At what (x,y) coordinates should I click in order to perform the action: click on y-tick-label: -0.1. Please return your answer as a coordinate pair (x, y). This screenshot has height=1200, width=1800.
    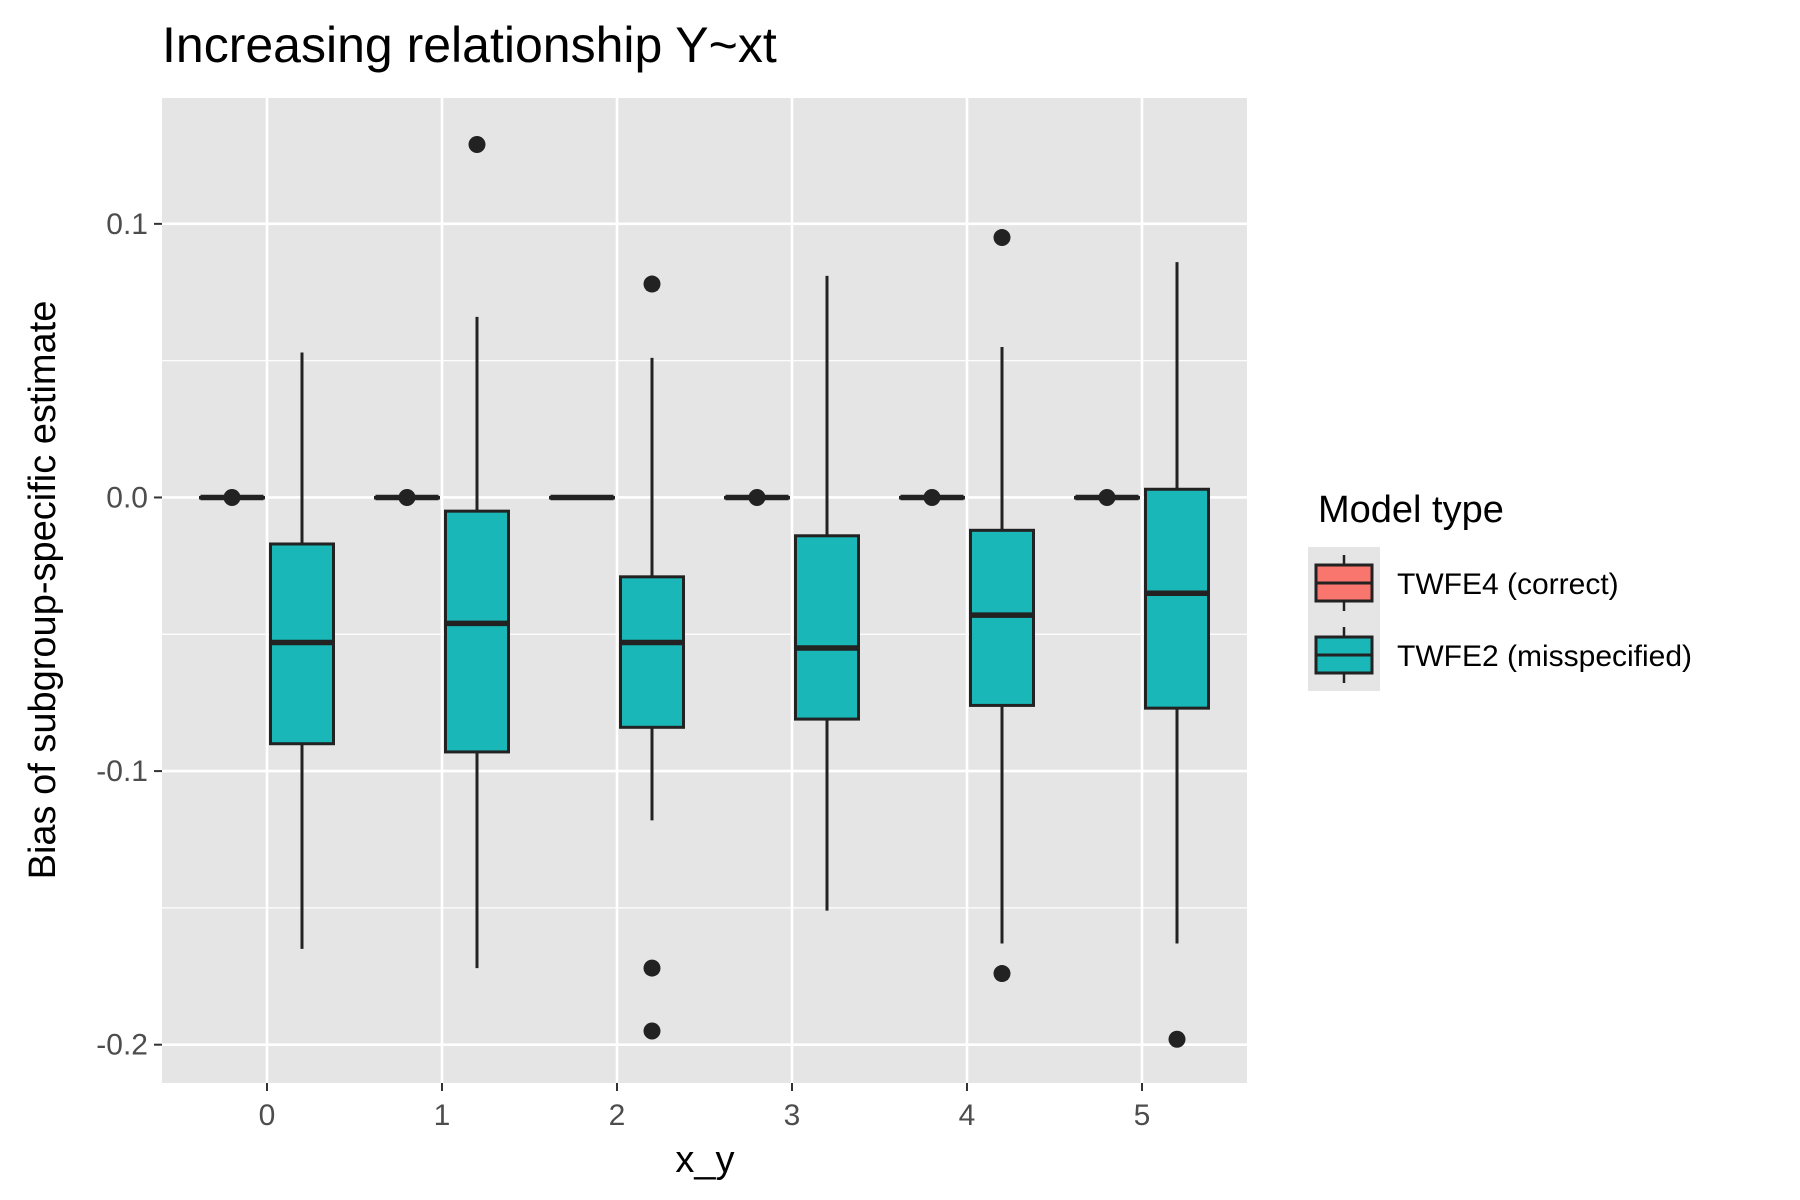
    Looking at the image, I should click on (122, 771).